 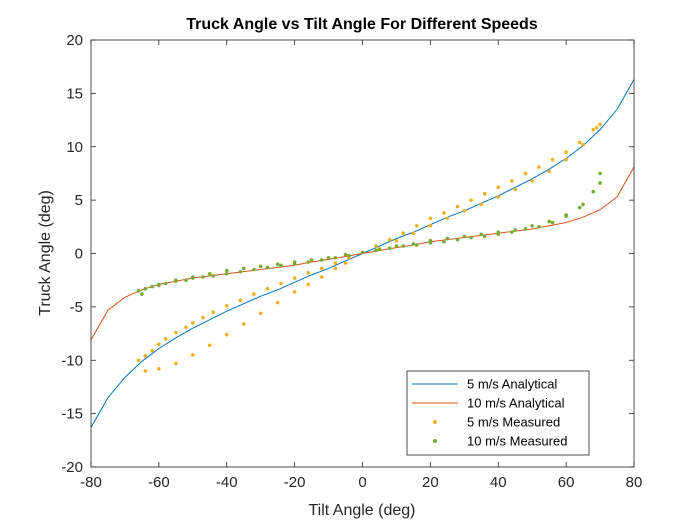 What do you see at coordinates (72, 414) in the screenshot?
I see `y-tick-label: -15` at bounding box center [72, 414].